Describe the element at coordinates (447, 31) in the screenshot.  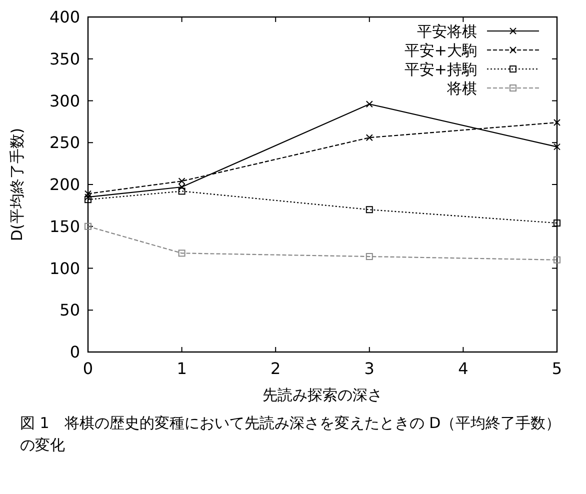
I see `legend-label: 平安将棋` at that location.